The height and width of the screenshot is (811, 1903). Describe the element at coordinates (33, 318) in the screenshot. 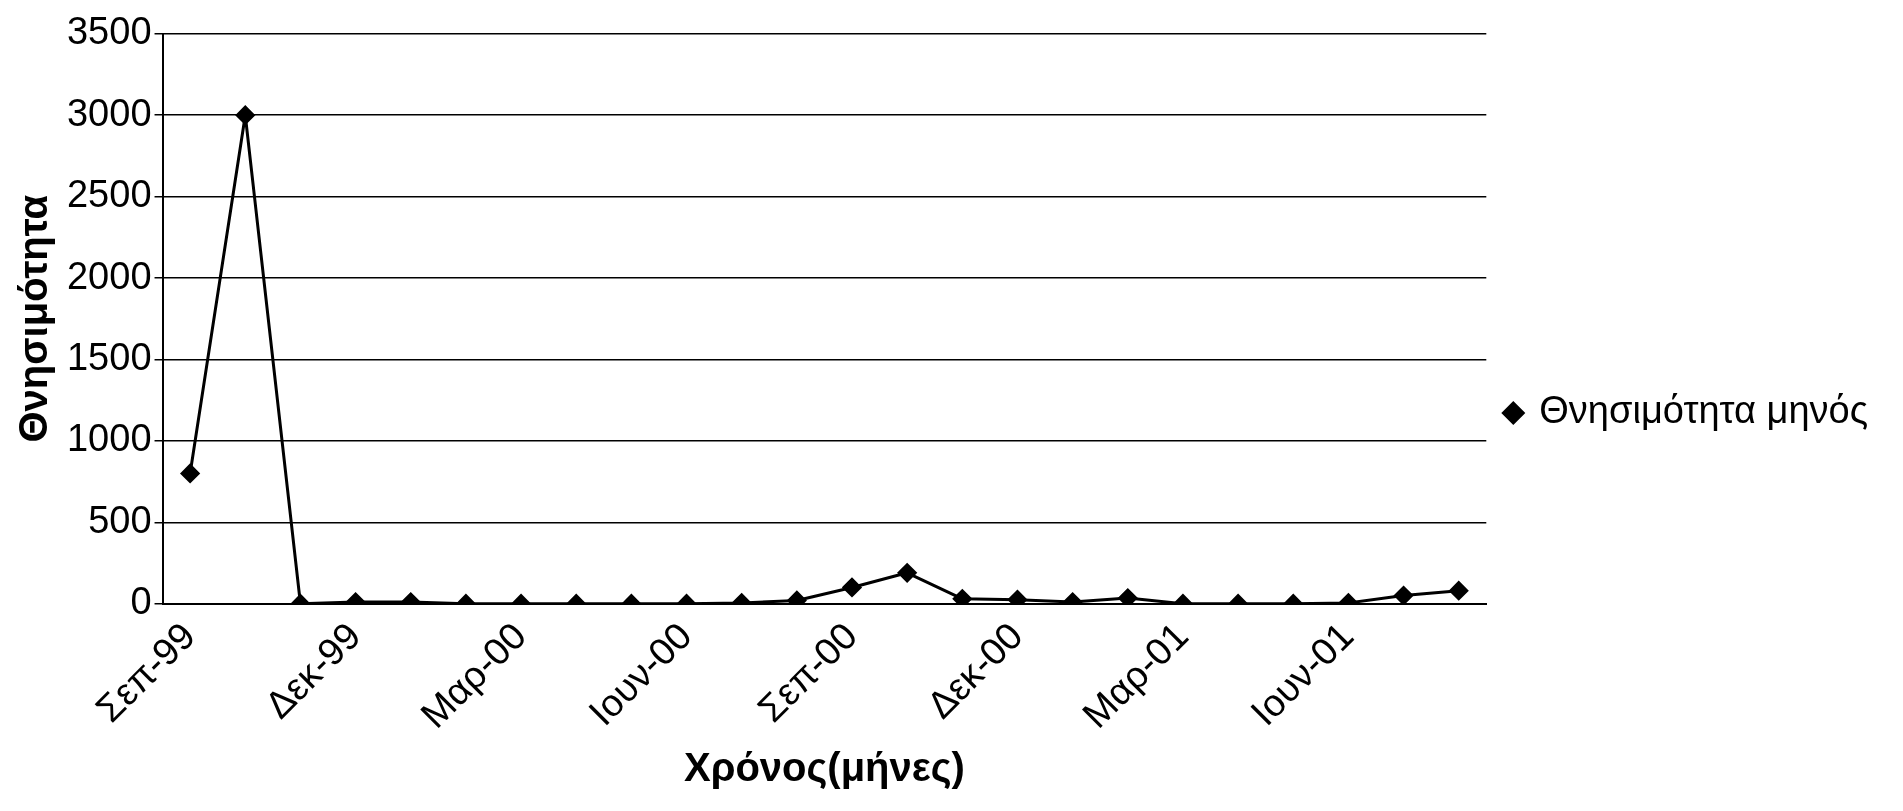

I see `y-axis-title: Θνησιμότητα` at that location.